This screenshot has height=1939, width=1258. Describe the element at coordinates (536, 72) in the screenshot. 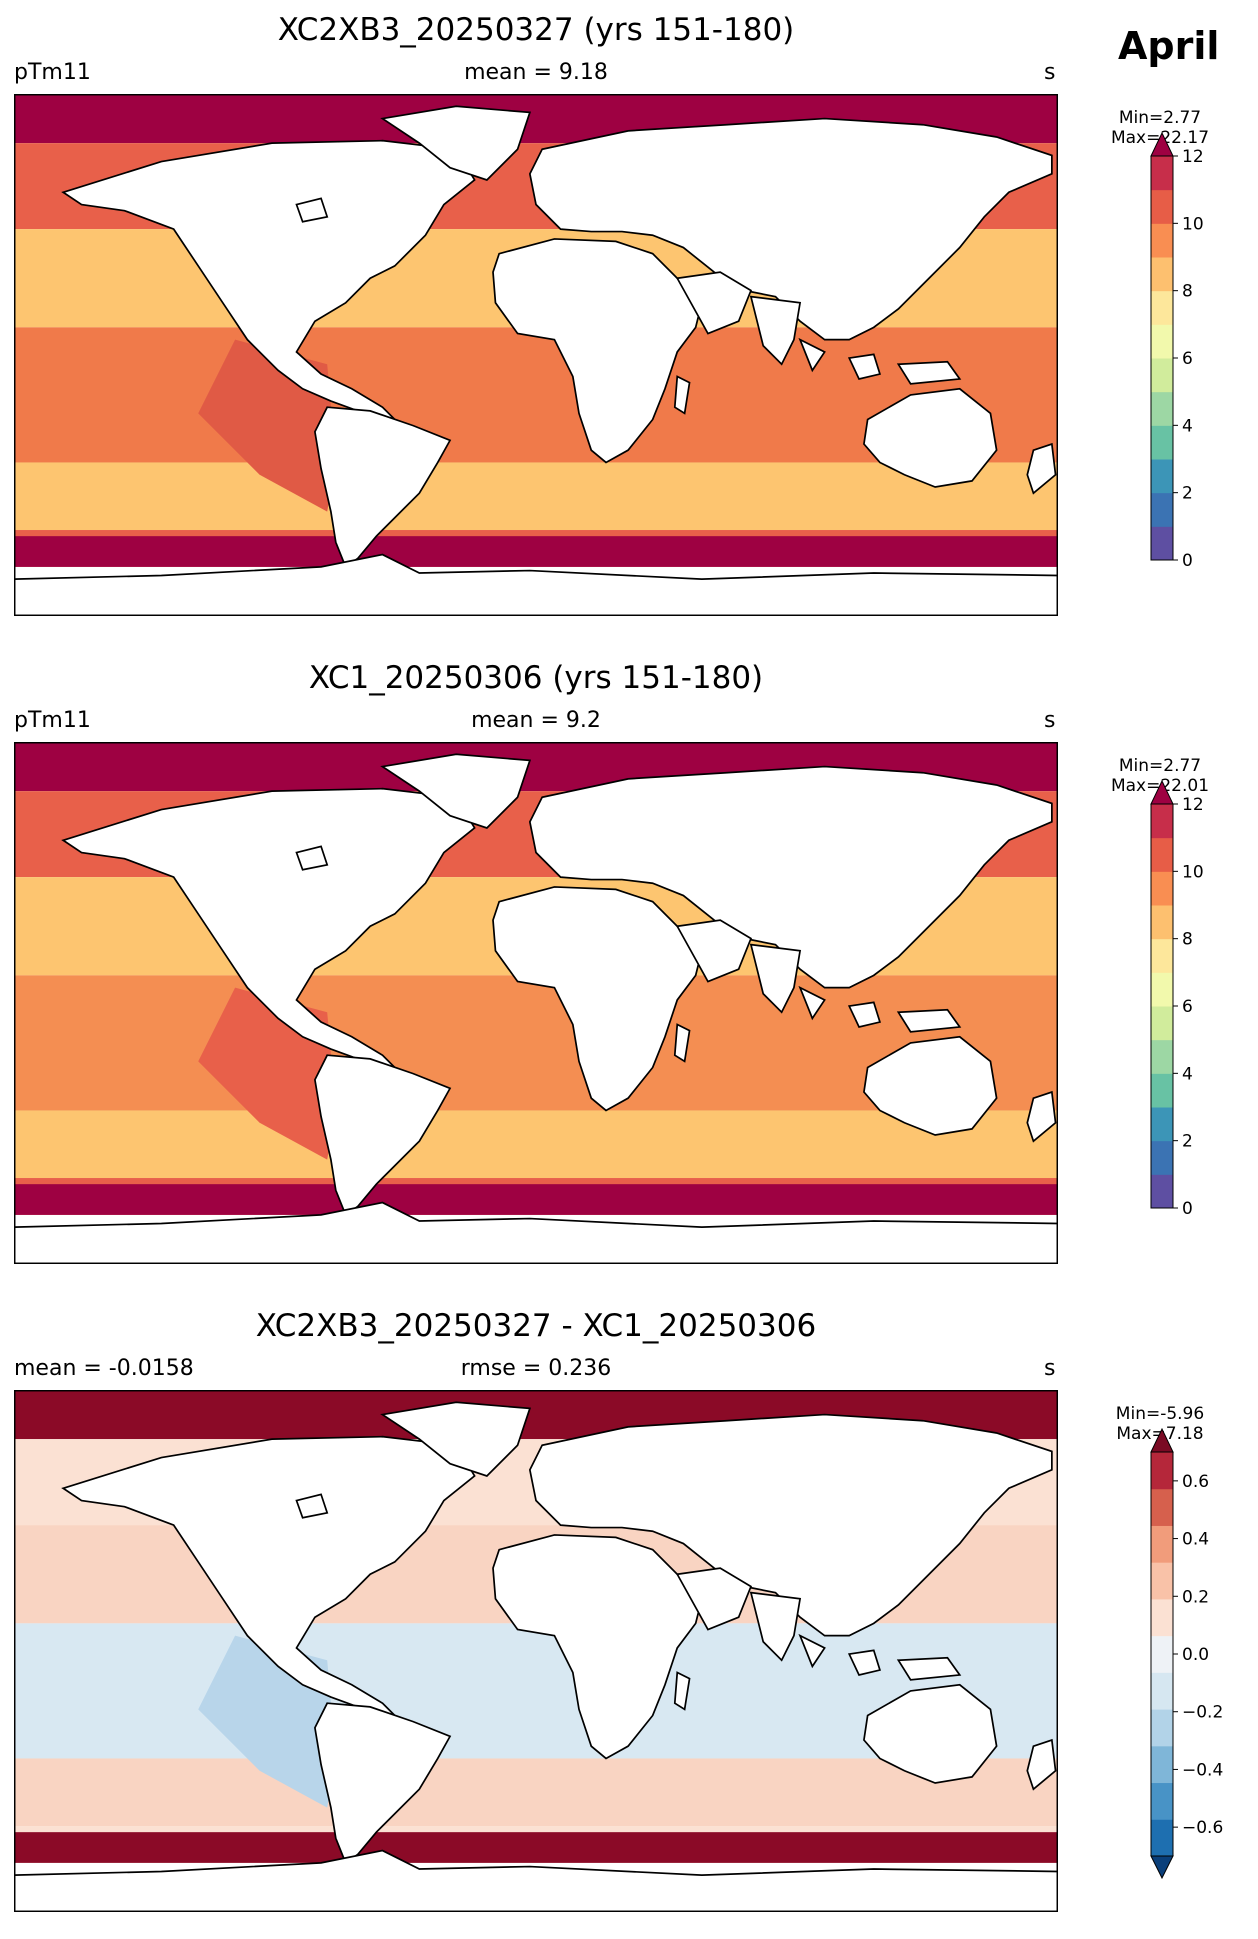

I see `center-label: mean = 9.18` at that location.